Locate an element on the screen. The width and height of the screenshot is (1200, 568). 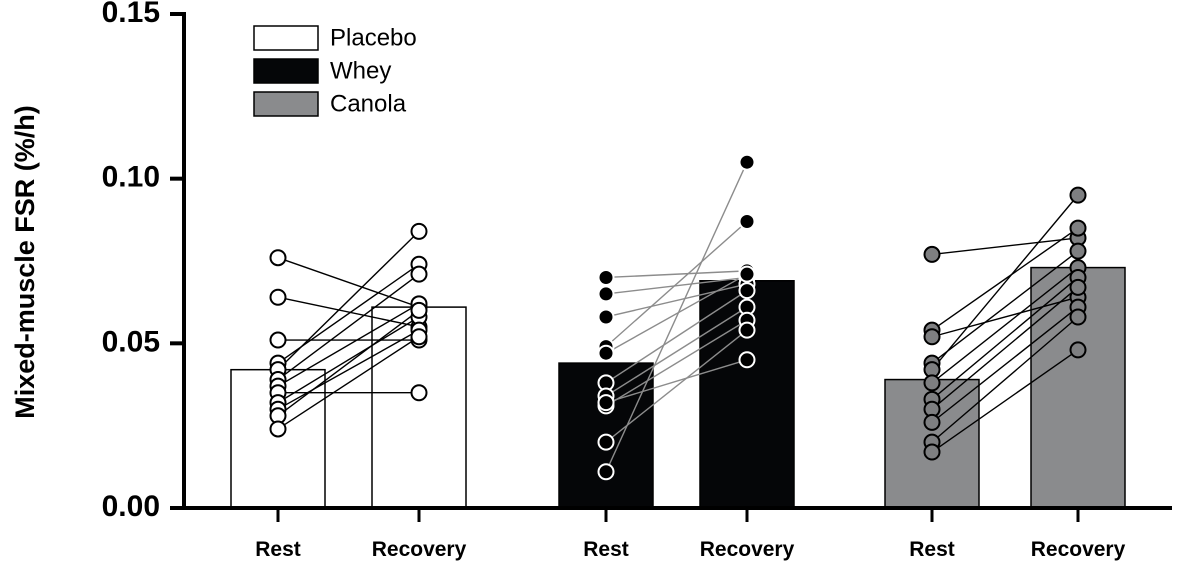
legend-label-placebo: Placebo is located at coordinates (373, 37).